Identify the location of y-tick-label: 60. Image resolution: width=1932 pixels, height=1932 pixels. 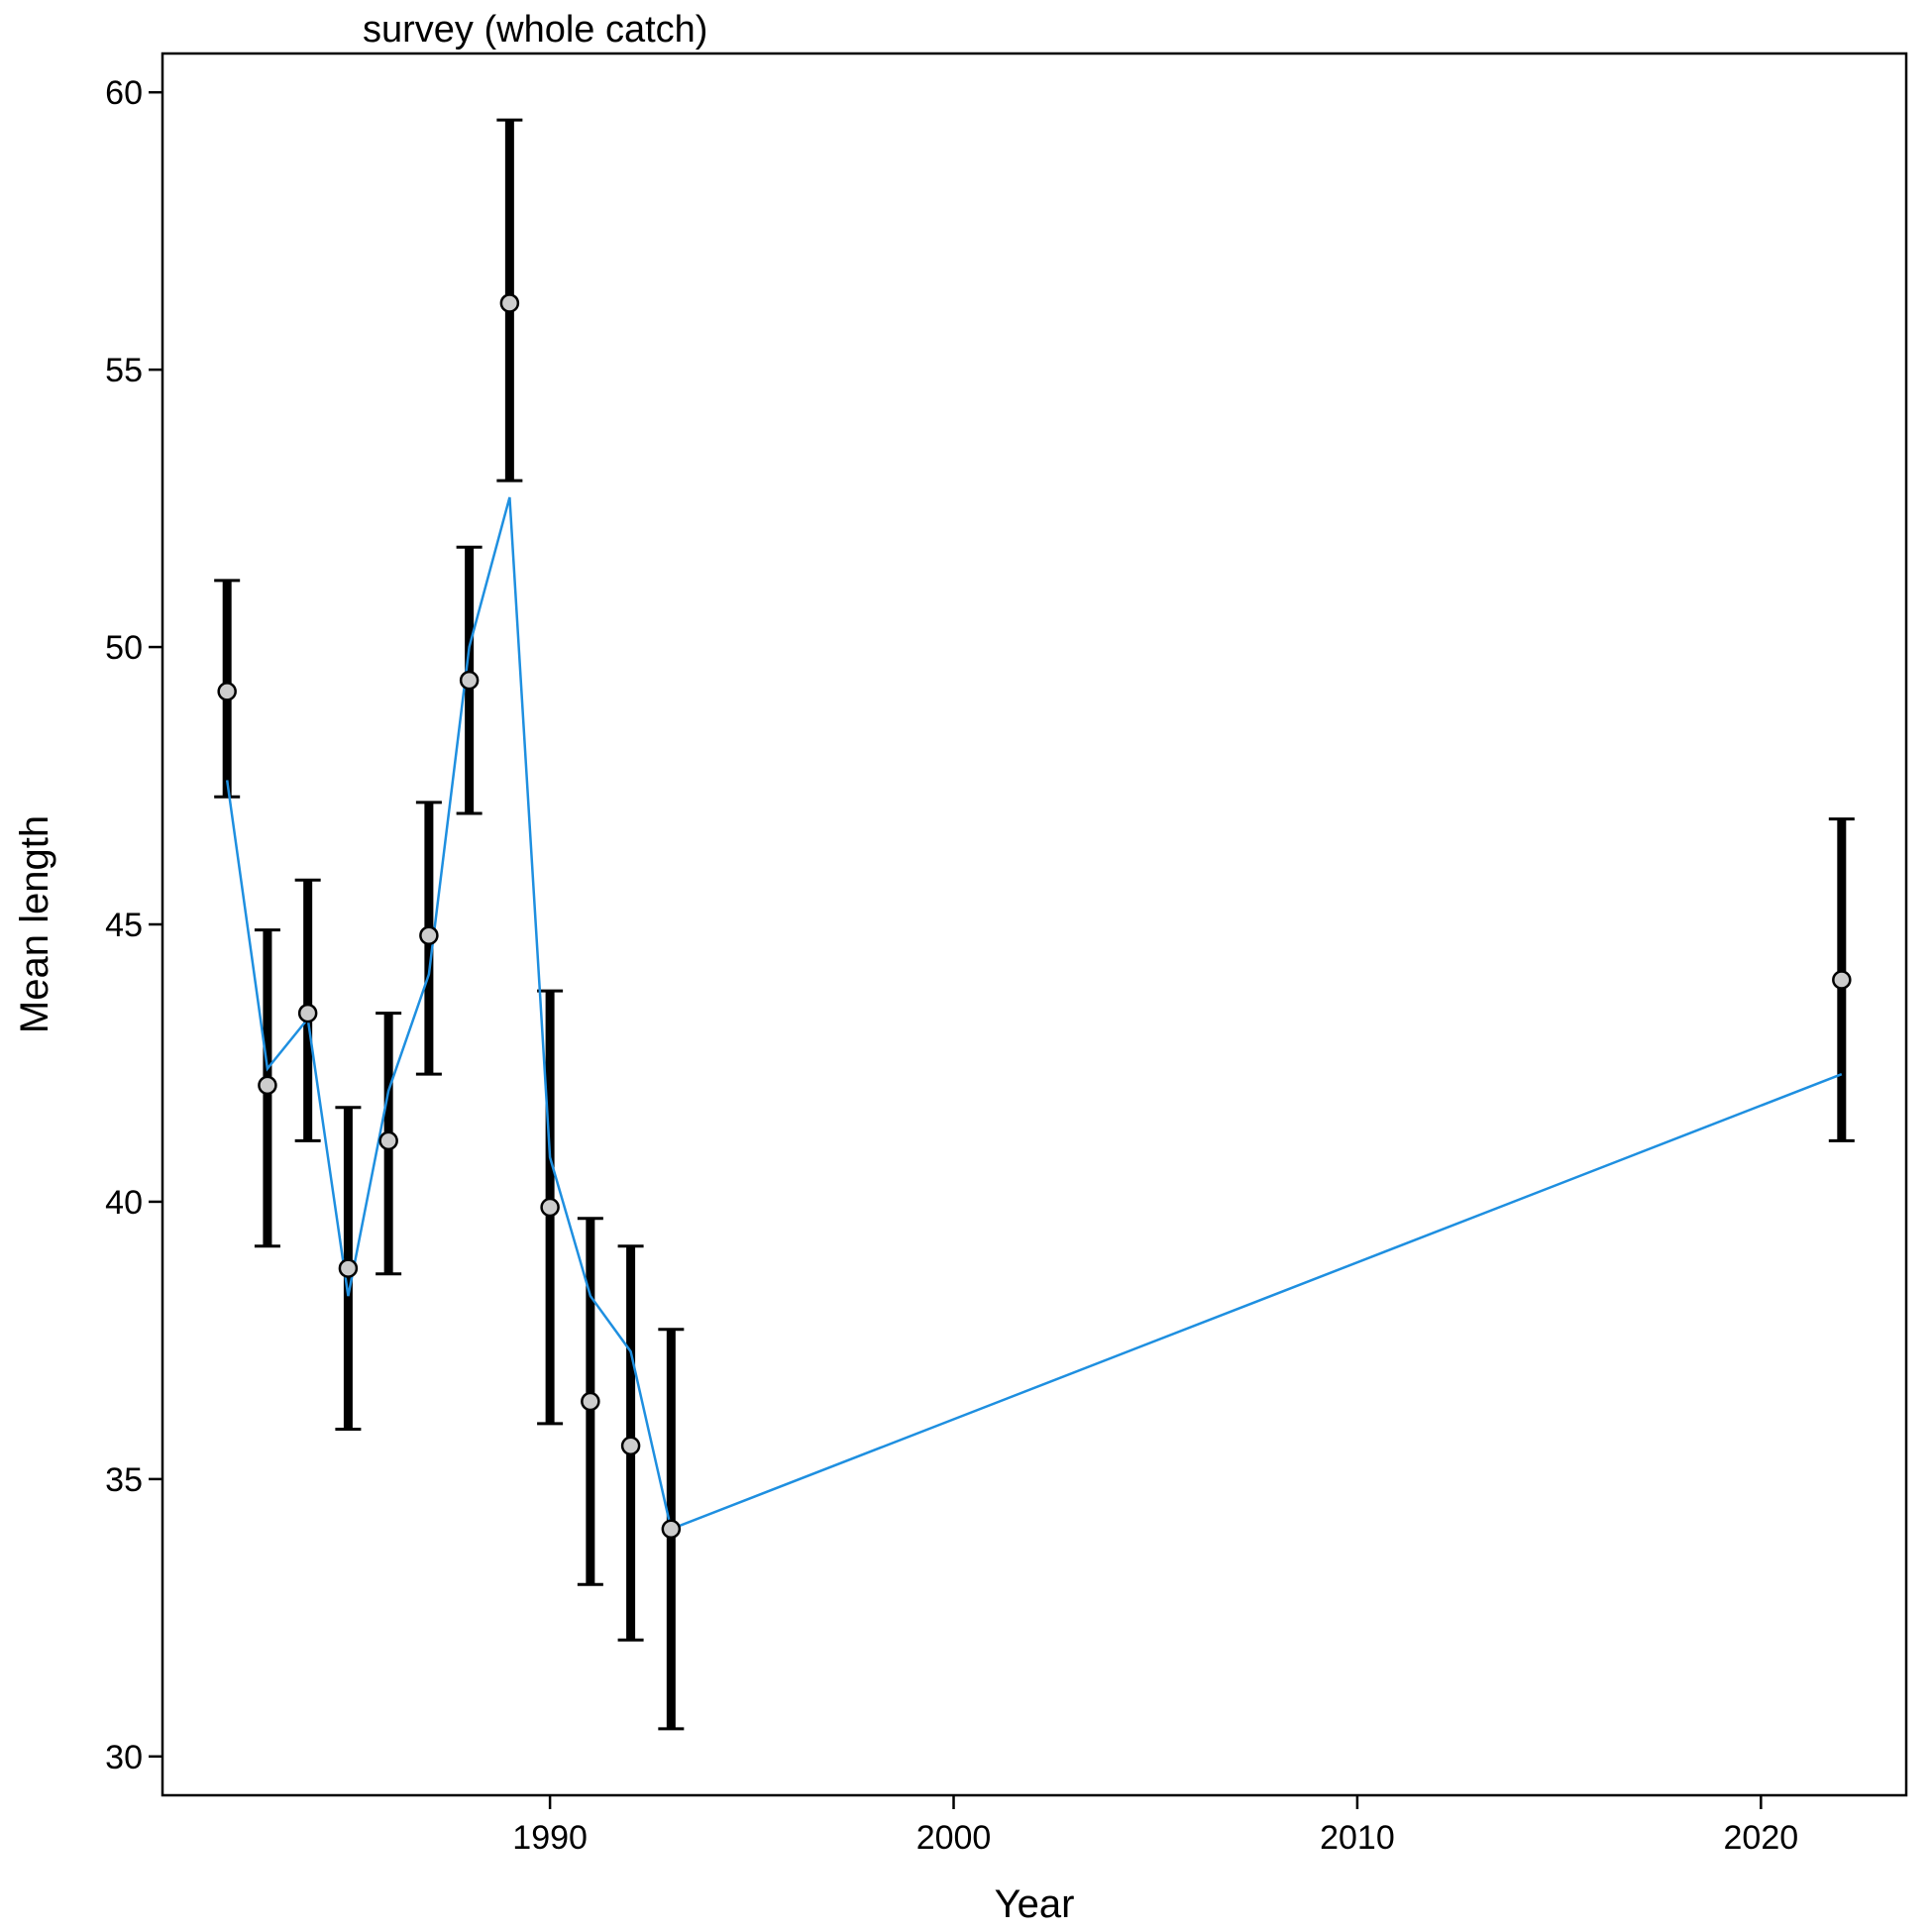
(124, 93).